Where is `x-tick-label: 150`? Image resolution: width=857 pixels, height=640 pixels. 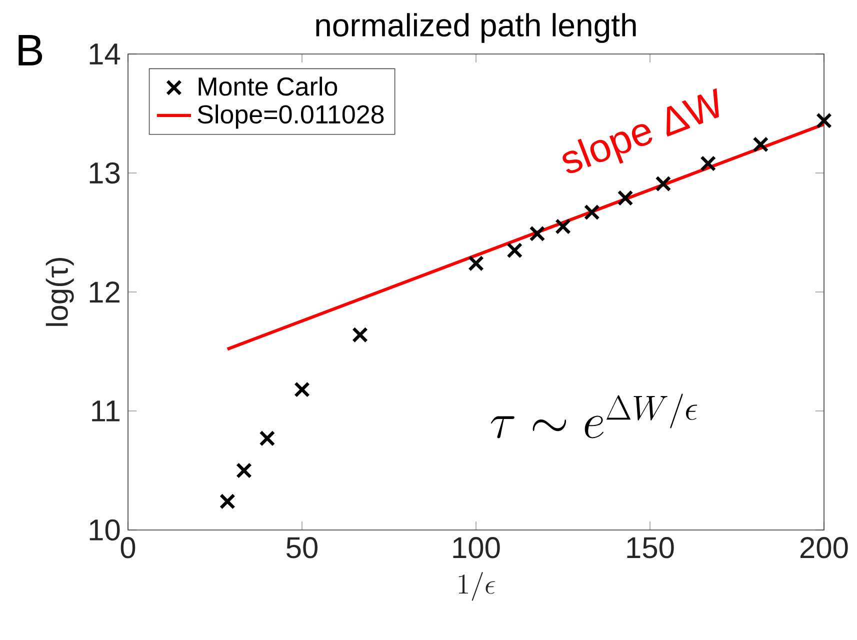 x-tick-label: 150 is located at coordinates (650, 547).